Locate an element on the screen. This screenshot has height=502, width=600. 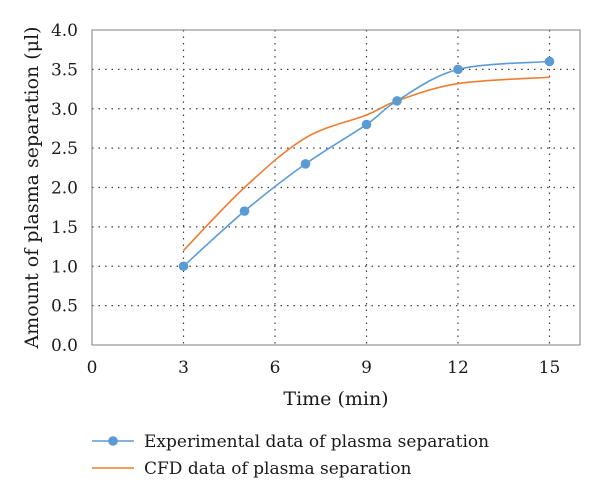
y-tick-label: 2.5 is located at coordinates (64, 149).